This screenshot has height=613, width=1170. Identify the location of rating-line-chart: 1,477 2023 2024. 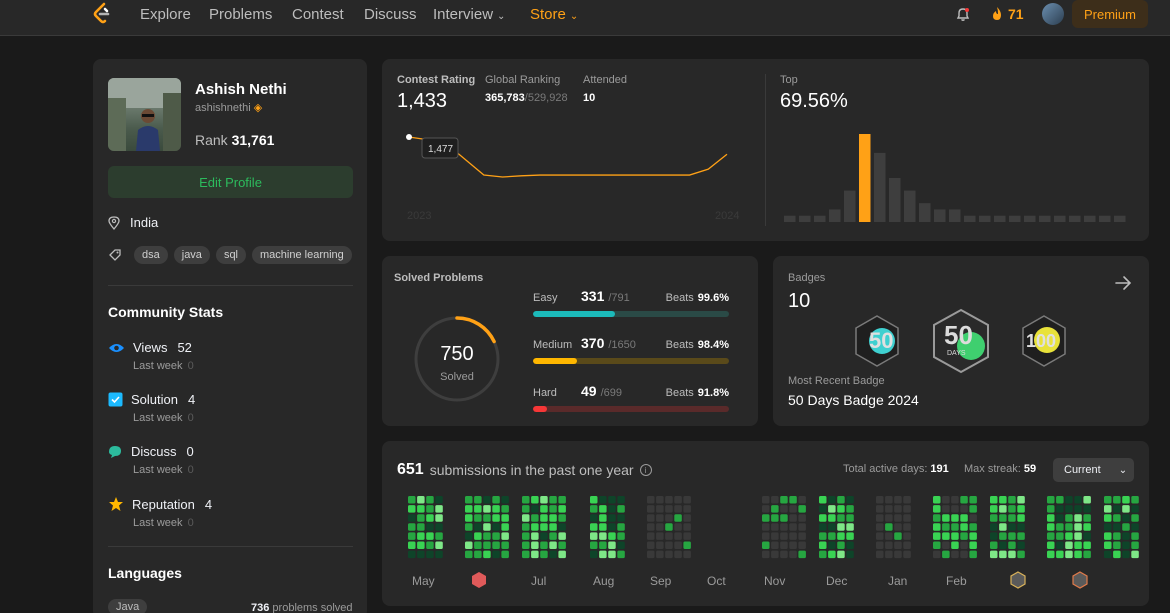
(569, 176).